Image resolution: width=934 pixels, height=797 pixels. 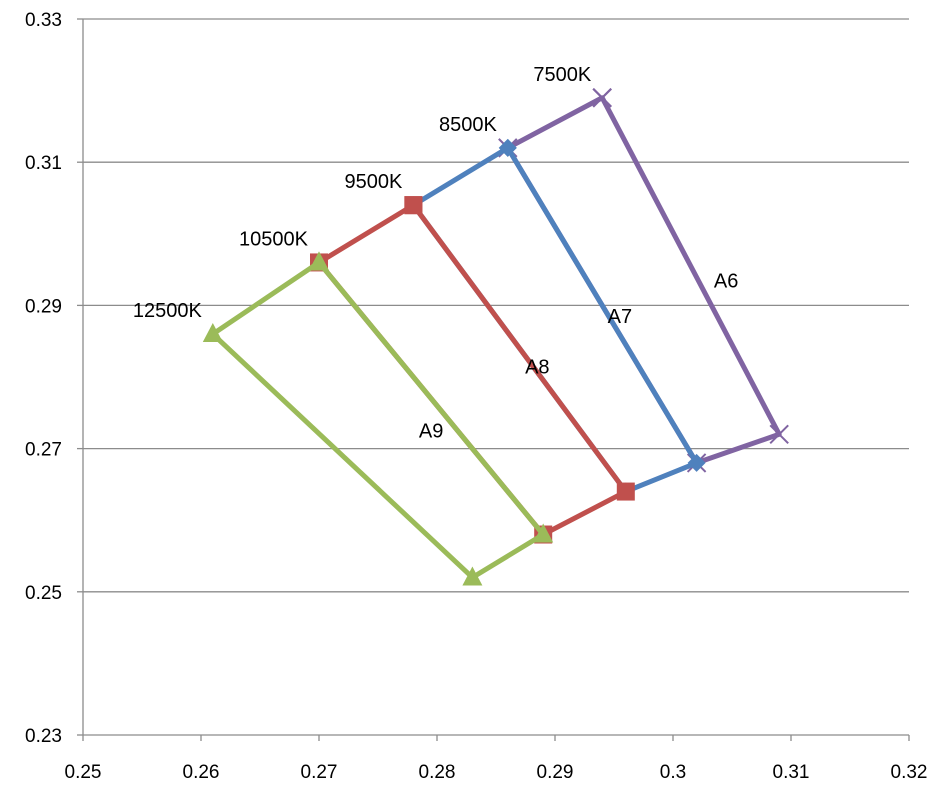 What do you see at coordinates (43, 306) in the screenshot?
I see `y-tick-label: 0.29` at bounding box center [43, 306].